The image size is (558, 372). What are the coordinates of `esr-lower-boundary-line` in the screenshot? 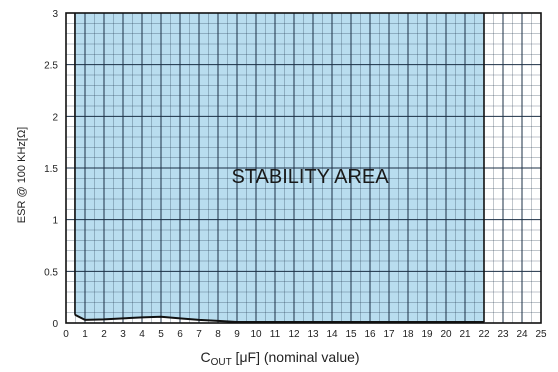 It's located at (279, 318).